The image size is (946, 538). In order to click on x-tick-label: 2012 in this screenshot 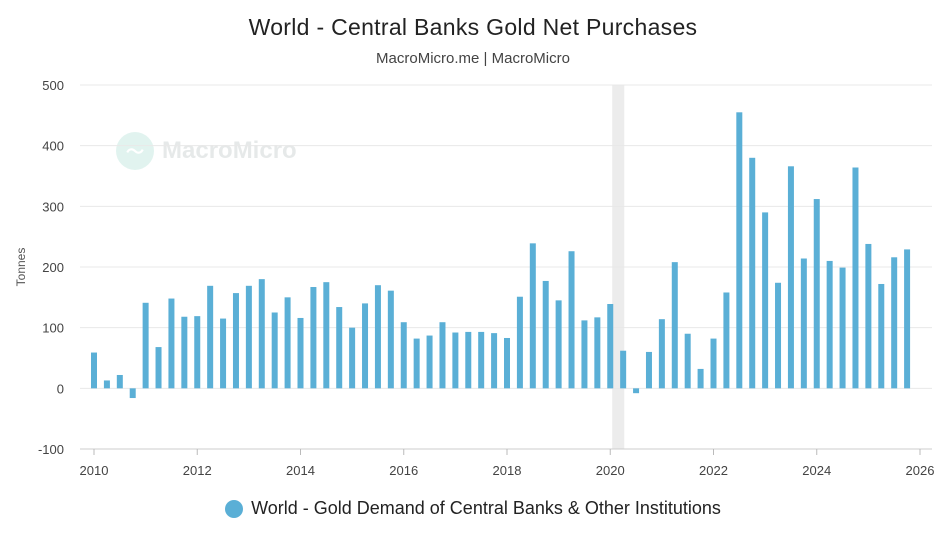, I will do `click(197, 470)`.